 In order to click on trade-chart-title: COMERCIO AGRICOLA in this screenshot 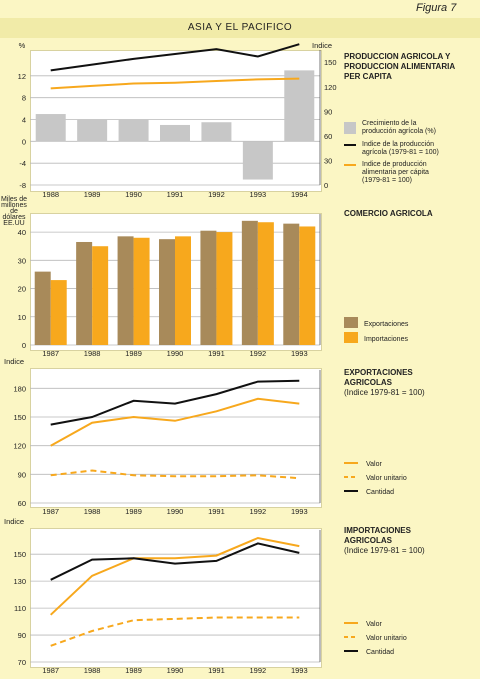, I will do `click(388, 213)`.